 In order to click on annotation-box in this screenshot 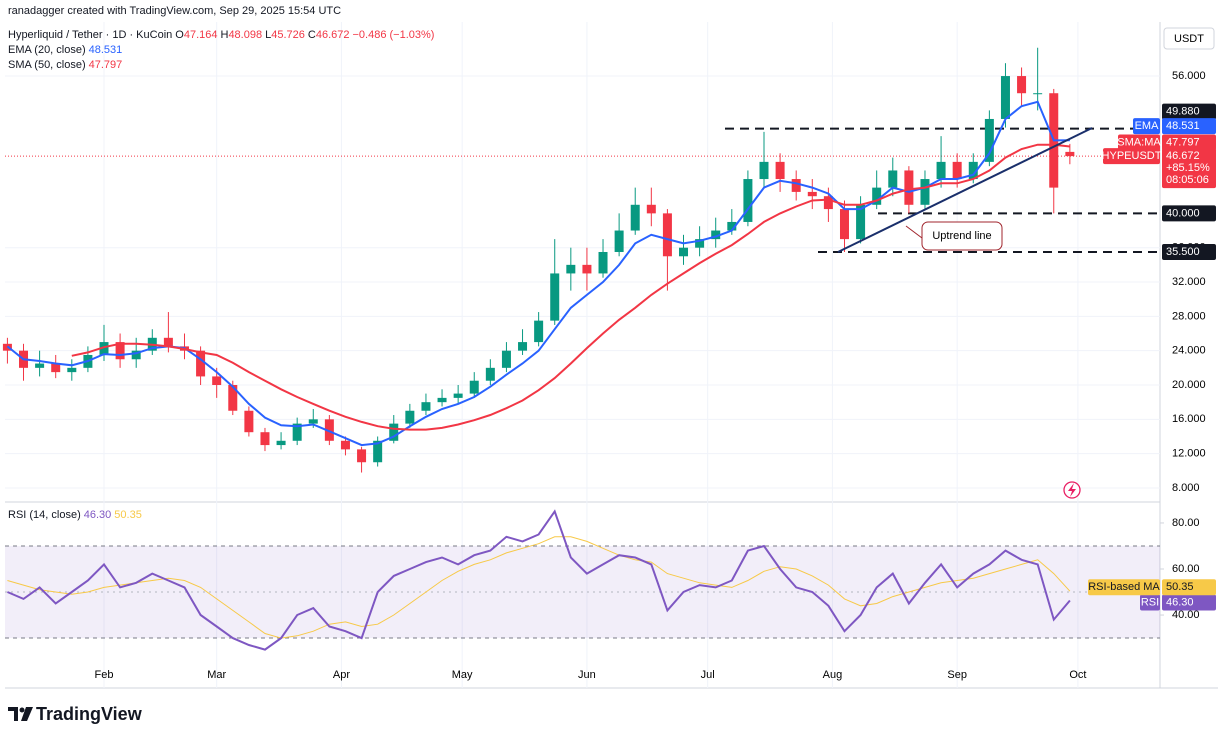, I will do `click(962, 236)`.